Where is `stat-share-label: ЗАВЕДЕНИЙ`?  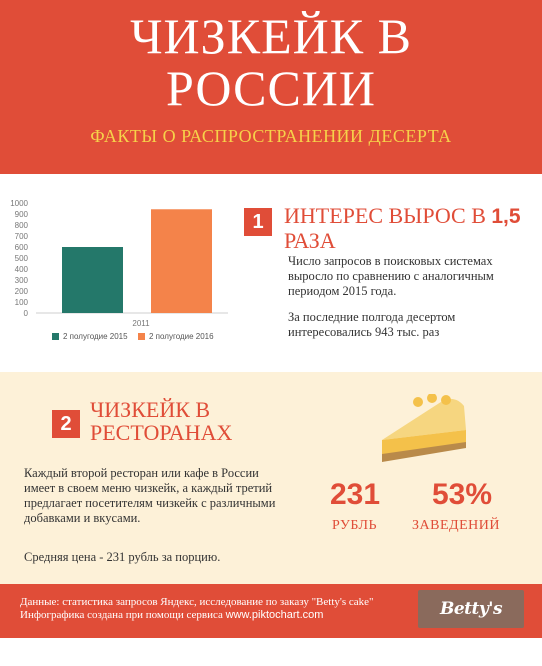 stat-share-label: ЗАВЕДЕНИЙ is located at coordinates (456, 525).